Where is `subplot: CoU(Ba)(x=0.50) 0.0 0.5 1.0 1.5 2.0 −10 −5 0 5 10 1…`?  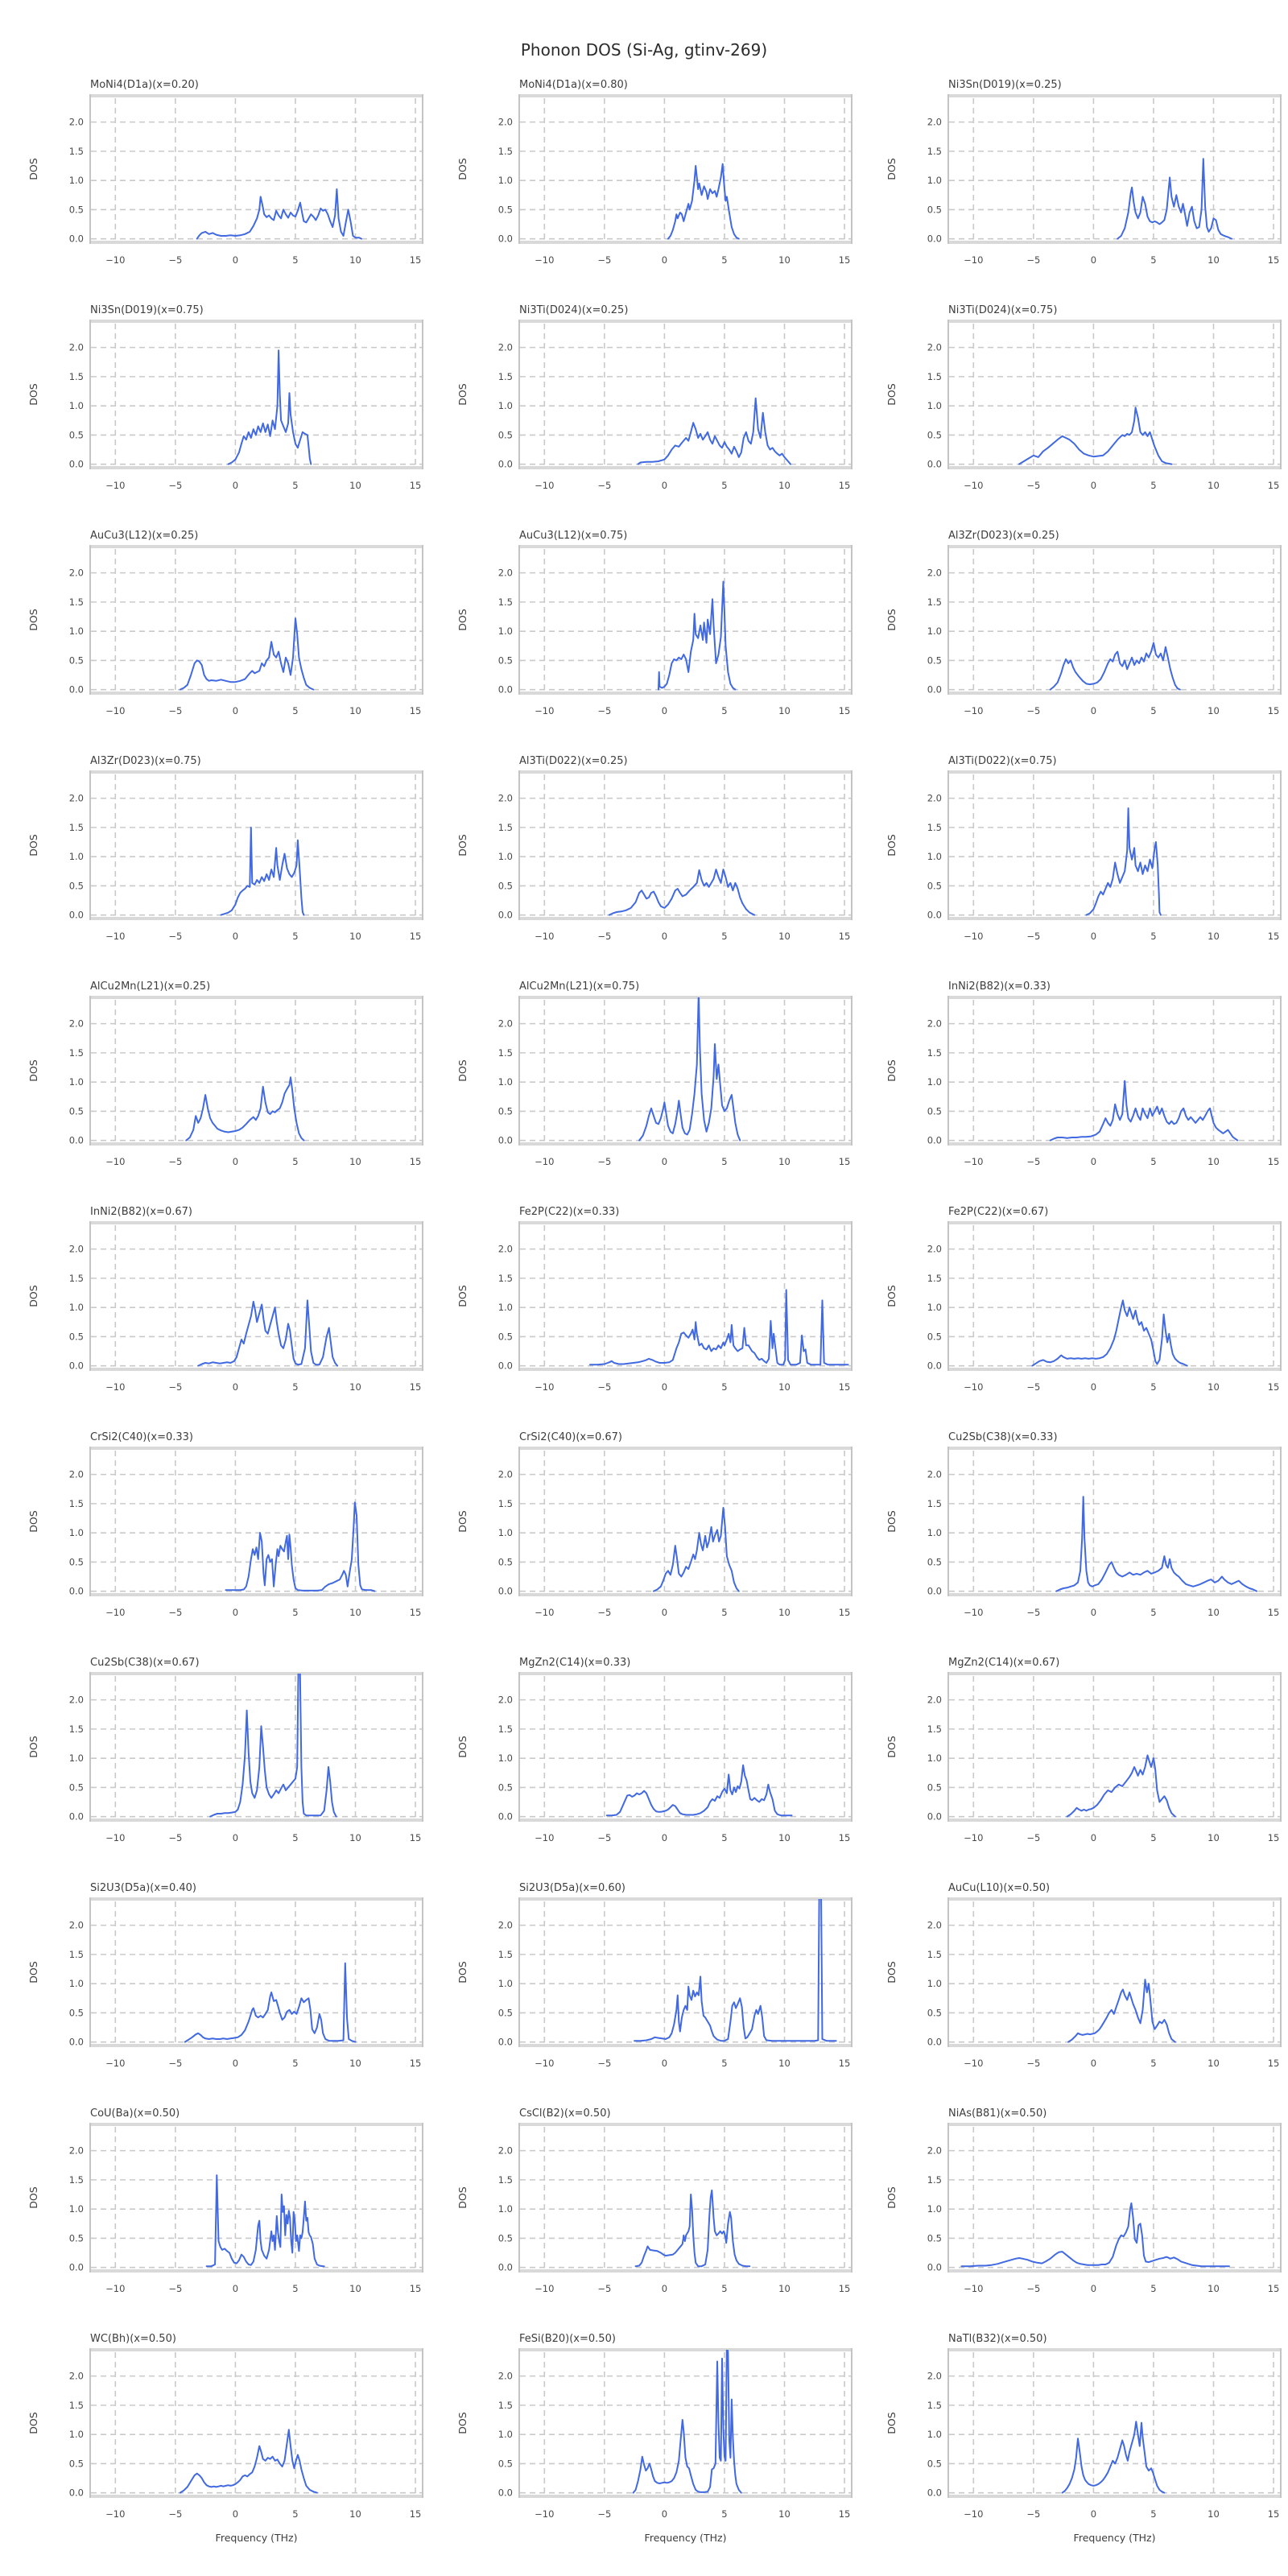
subplot: CoU(Ba)(x=0.50) 0.0 0.5 1.0 1.5 2.0 −10 −5 0 5 10 1… is located at coordinates (225, 2200).